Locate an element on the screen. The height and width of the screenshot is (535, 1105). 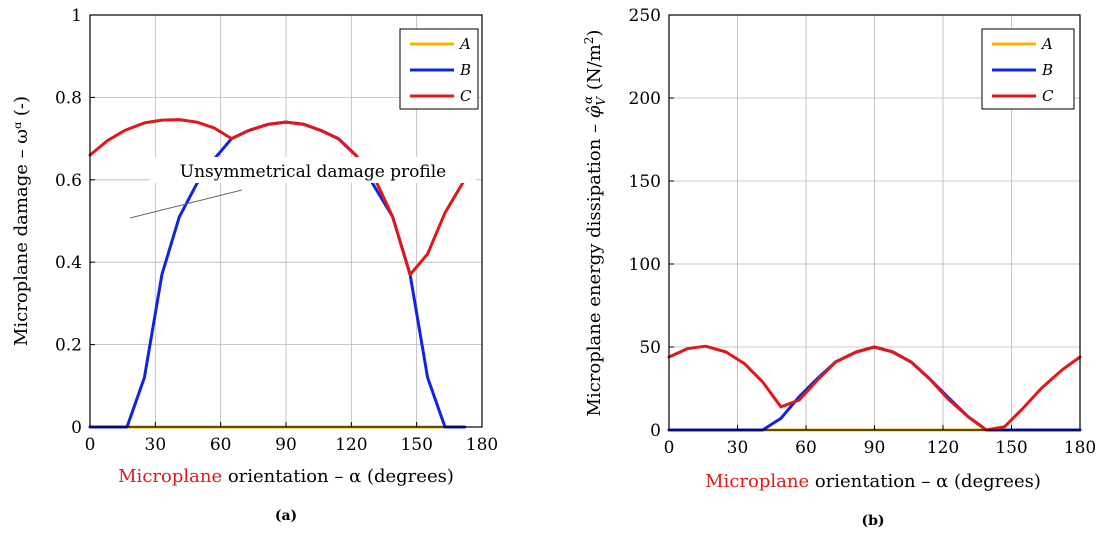
x-tick-label-a: 0 is located at coordinates (90, 445).